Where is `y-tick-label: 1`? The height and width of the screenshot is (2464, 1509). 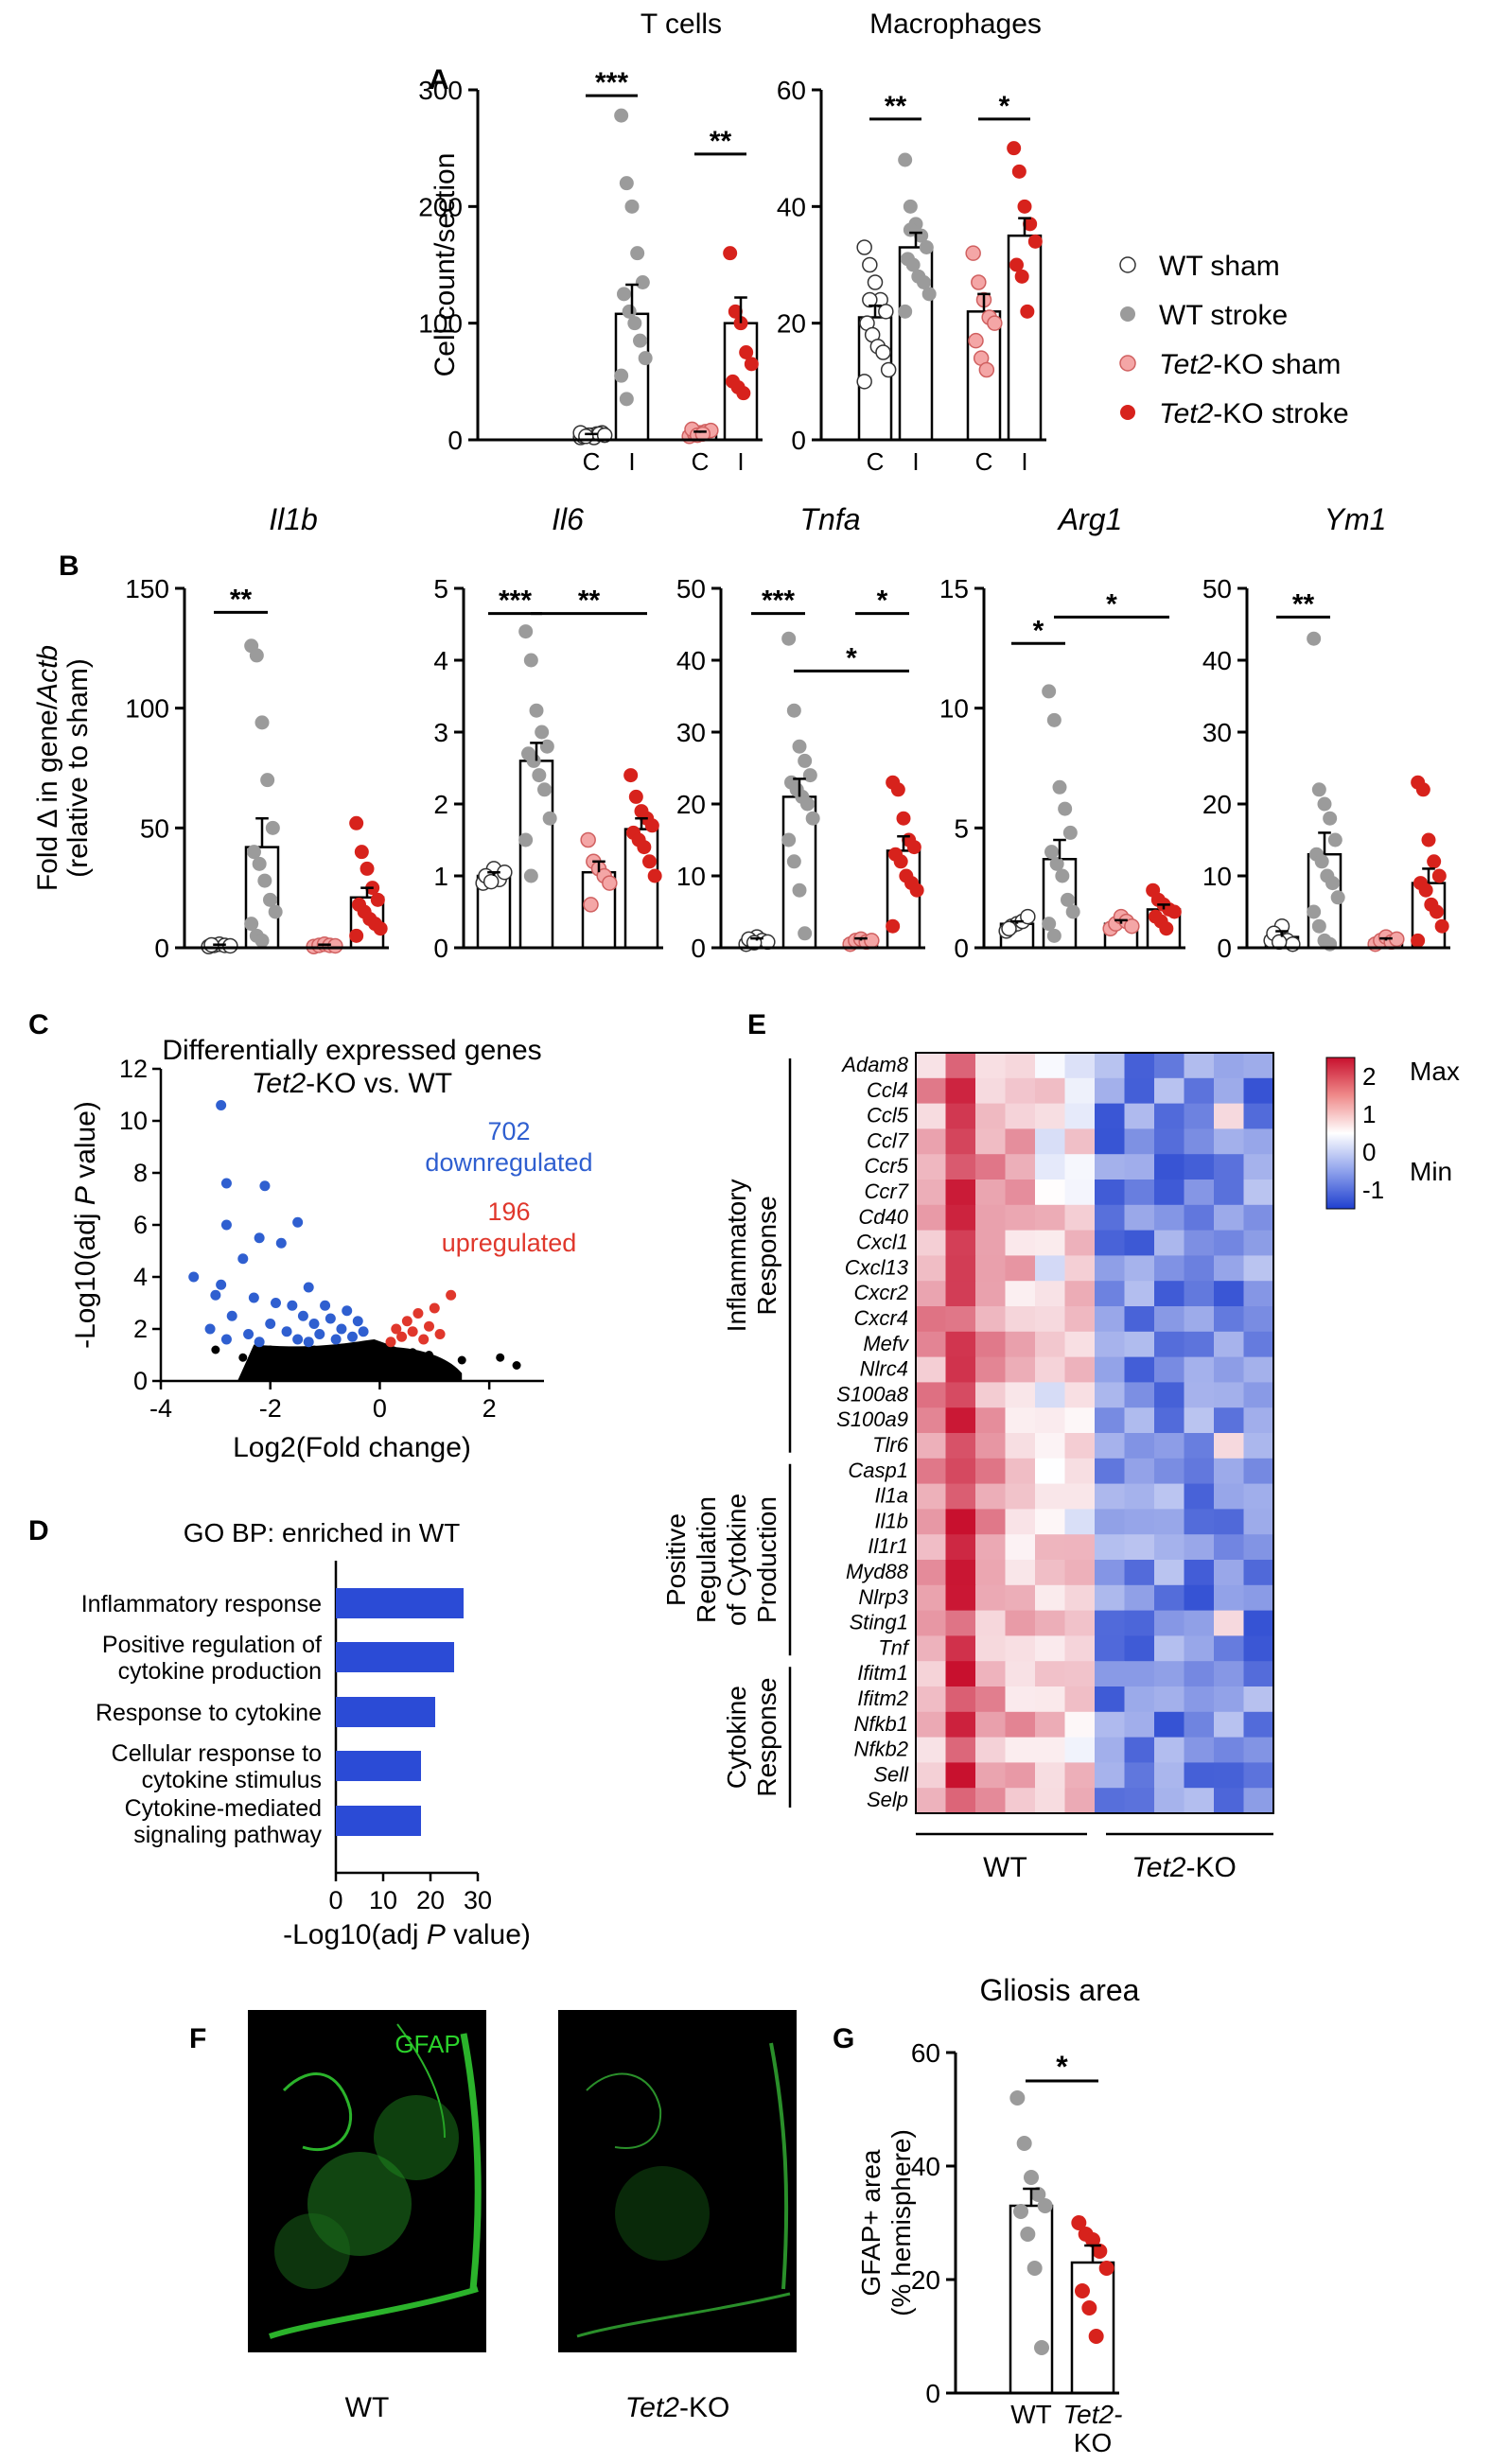 y-tick-label: 1 is located at coordinates (440, 876).